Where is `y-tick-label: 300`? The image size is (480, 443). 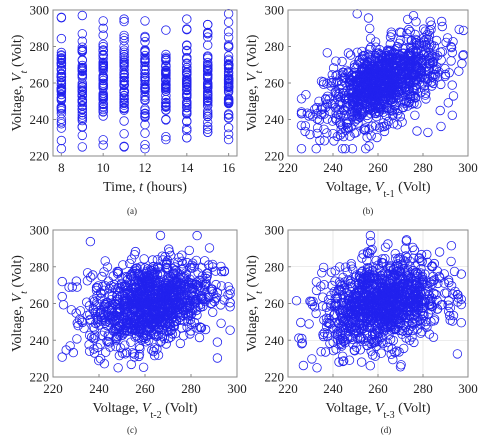
y-tick-label: 300 is located at coordinates (40, 230).